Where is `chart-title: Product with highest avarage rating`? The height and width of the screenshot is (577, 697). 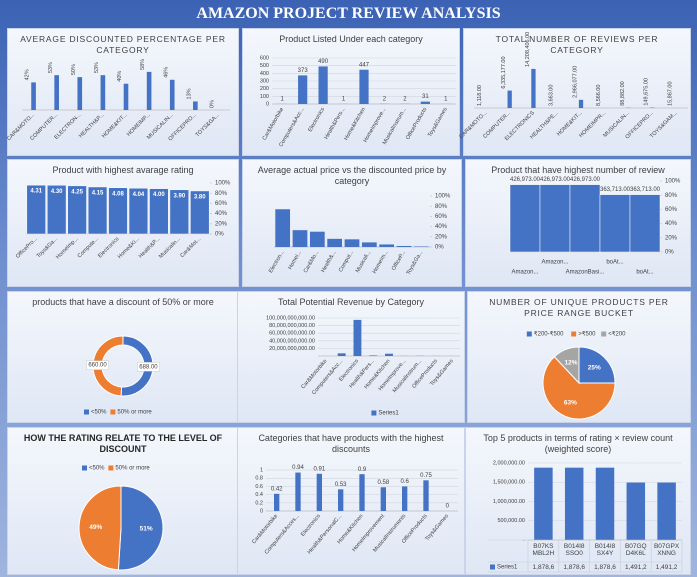 chart-title: Product with highest avarage rating is located at coordinates (123, 170).